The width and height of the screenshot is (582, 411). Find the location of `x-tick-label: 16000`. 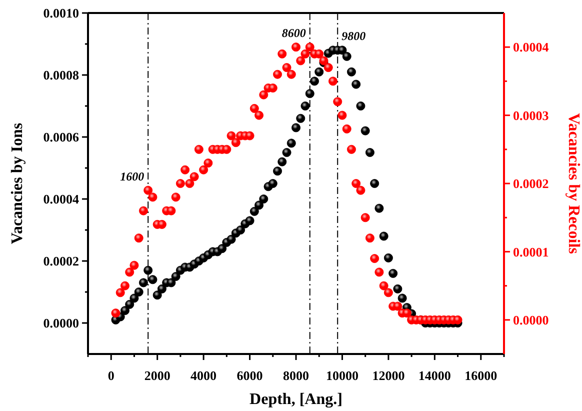

x-tick-label: 16000 is located at coordinates (481, 375).